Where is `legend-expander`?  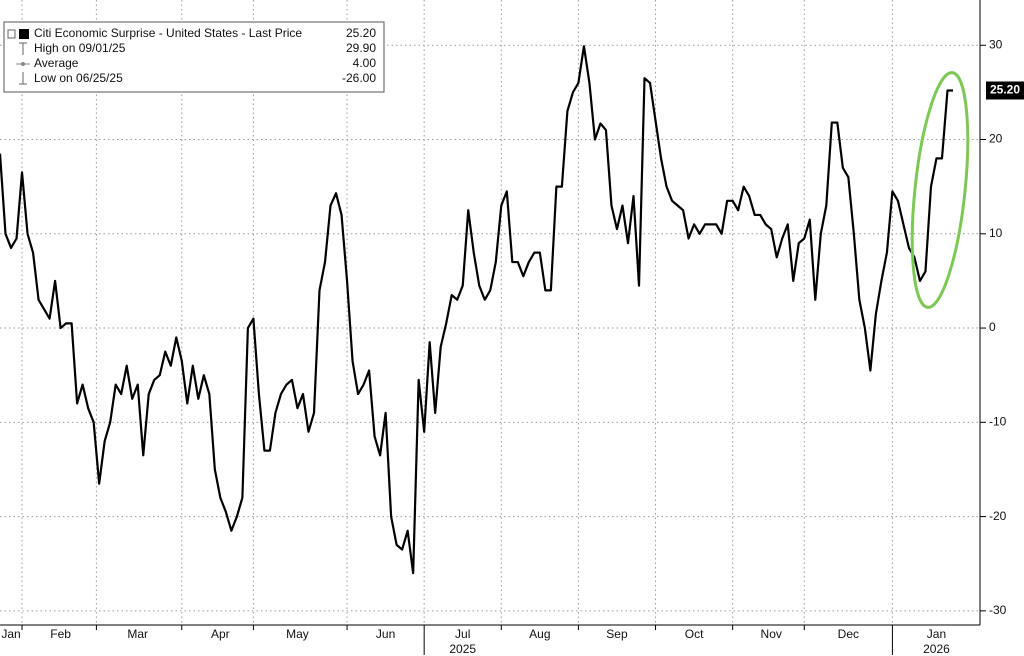
legend-expander is located at coordinates (11, 34).